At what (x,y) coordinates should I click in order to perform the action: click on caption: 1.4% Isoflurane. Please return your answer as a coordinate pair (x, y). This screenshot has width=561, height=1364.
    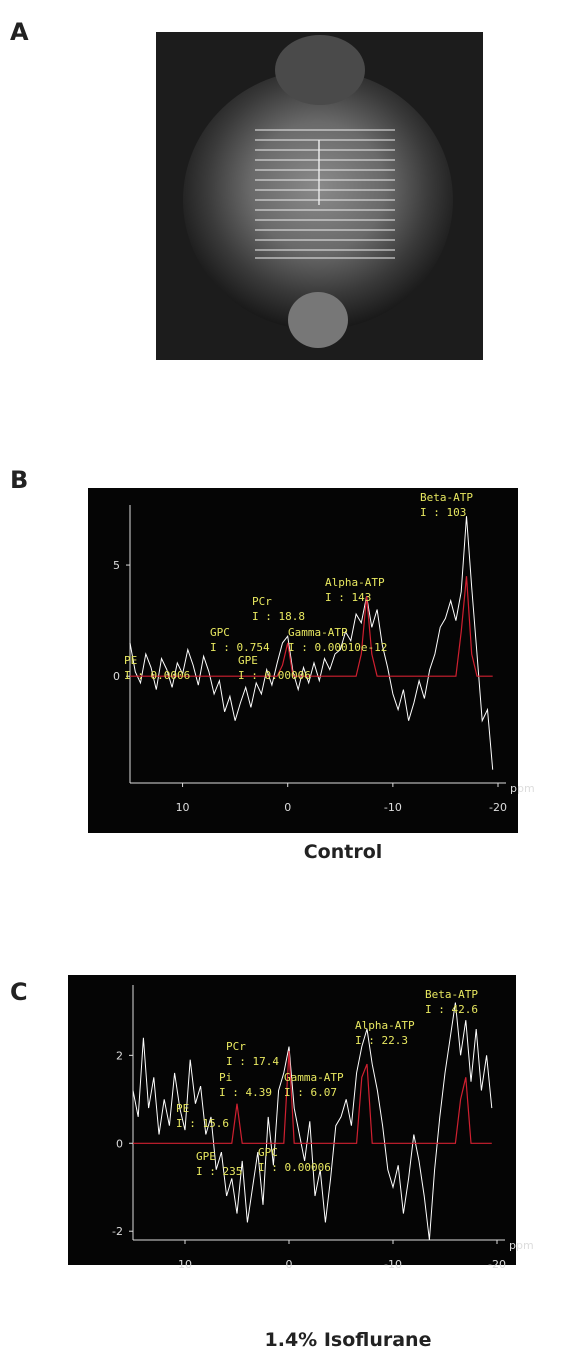
    Looking at the image, I should click on (348, 1340).